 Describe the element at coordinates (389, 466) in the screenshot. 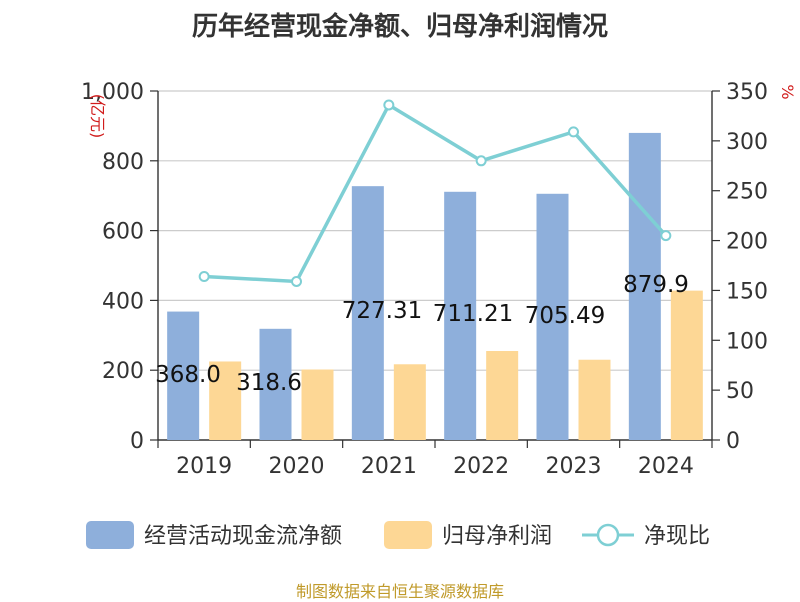

I see `x-axis-tick-label: 2021` at that location.